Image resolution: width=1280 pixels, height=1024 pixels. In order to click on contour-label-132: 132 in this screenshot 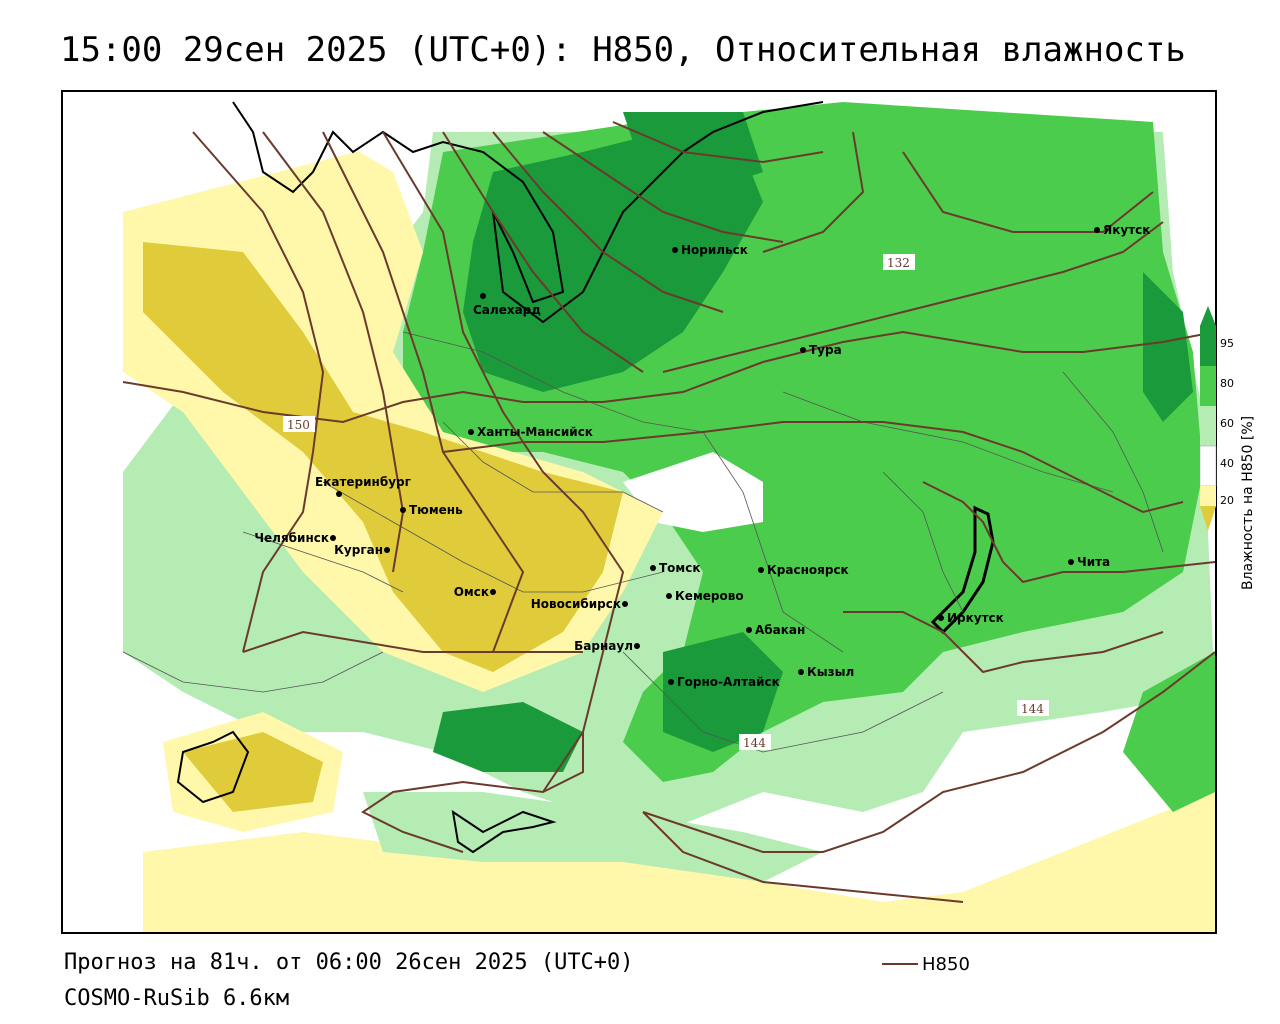, I will do `click(899, 262)`.